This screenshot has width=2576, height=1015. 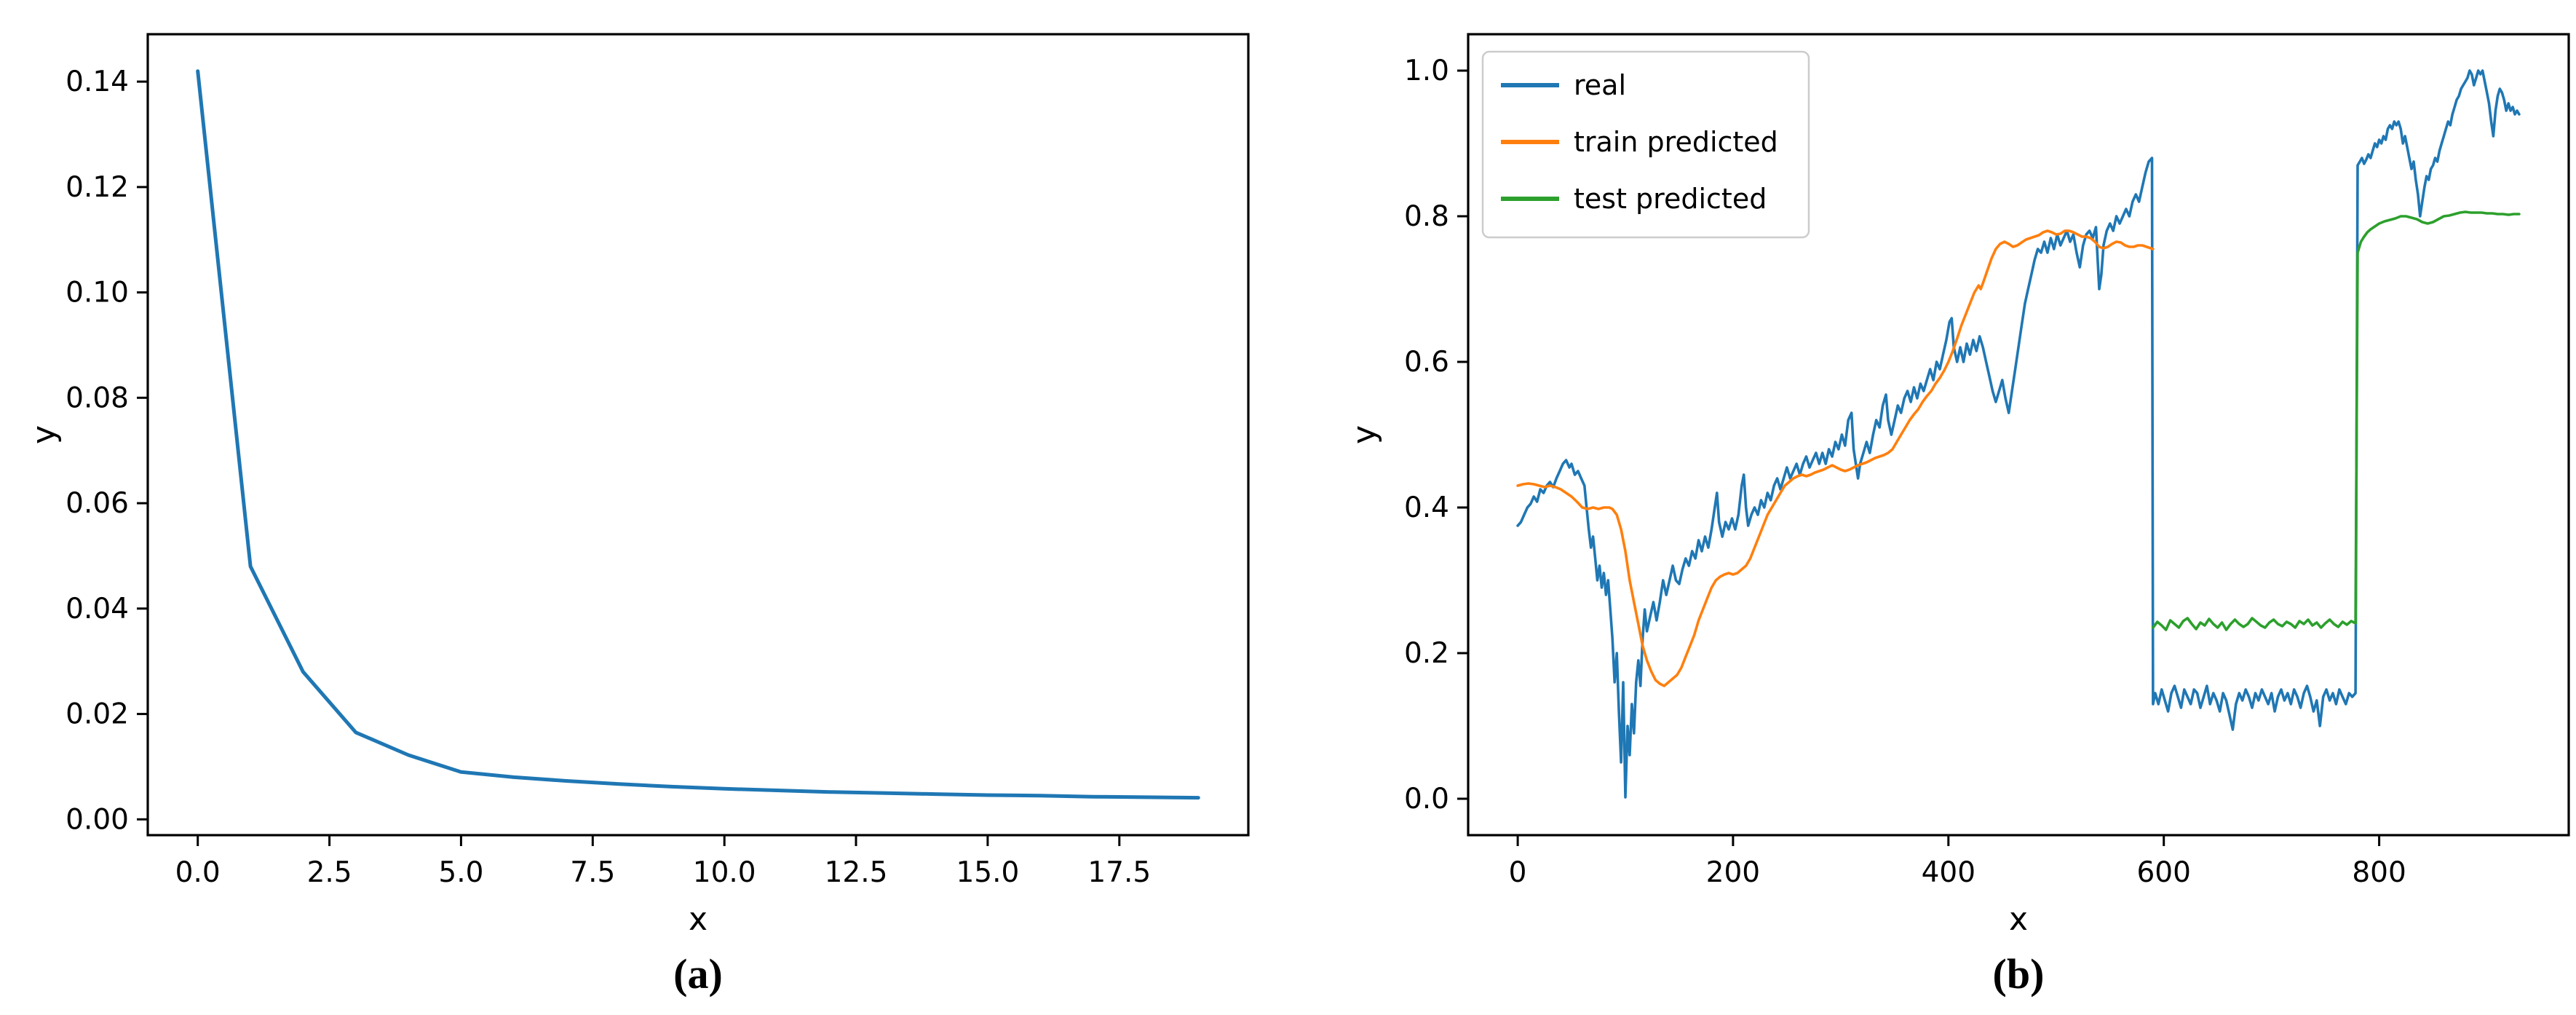 I want to click on caption-panel-b: (b), so click(x=2018, y=974).